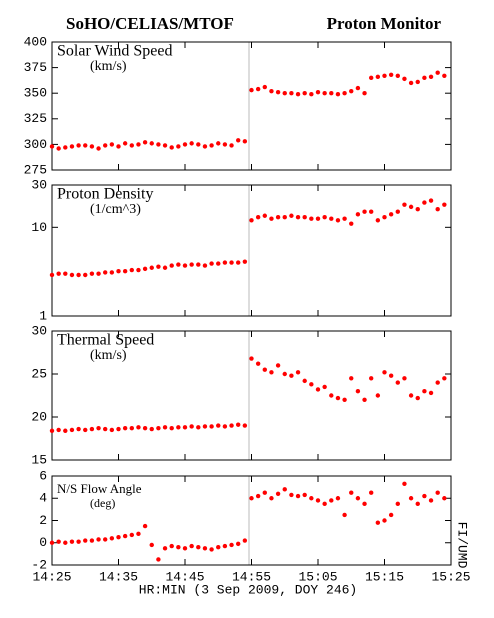  Describe the element at coordinates (118, 576) in the screenshot. I see `x-tick-label: 14:35` at that location.